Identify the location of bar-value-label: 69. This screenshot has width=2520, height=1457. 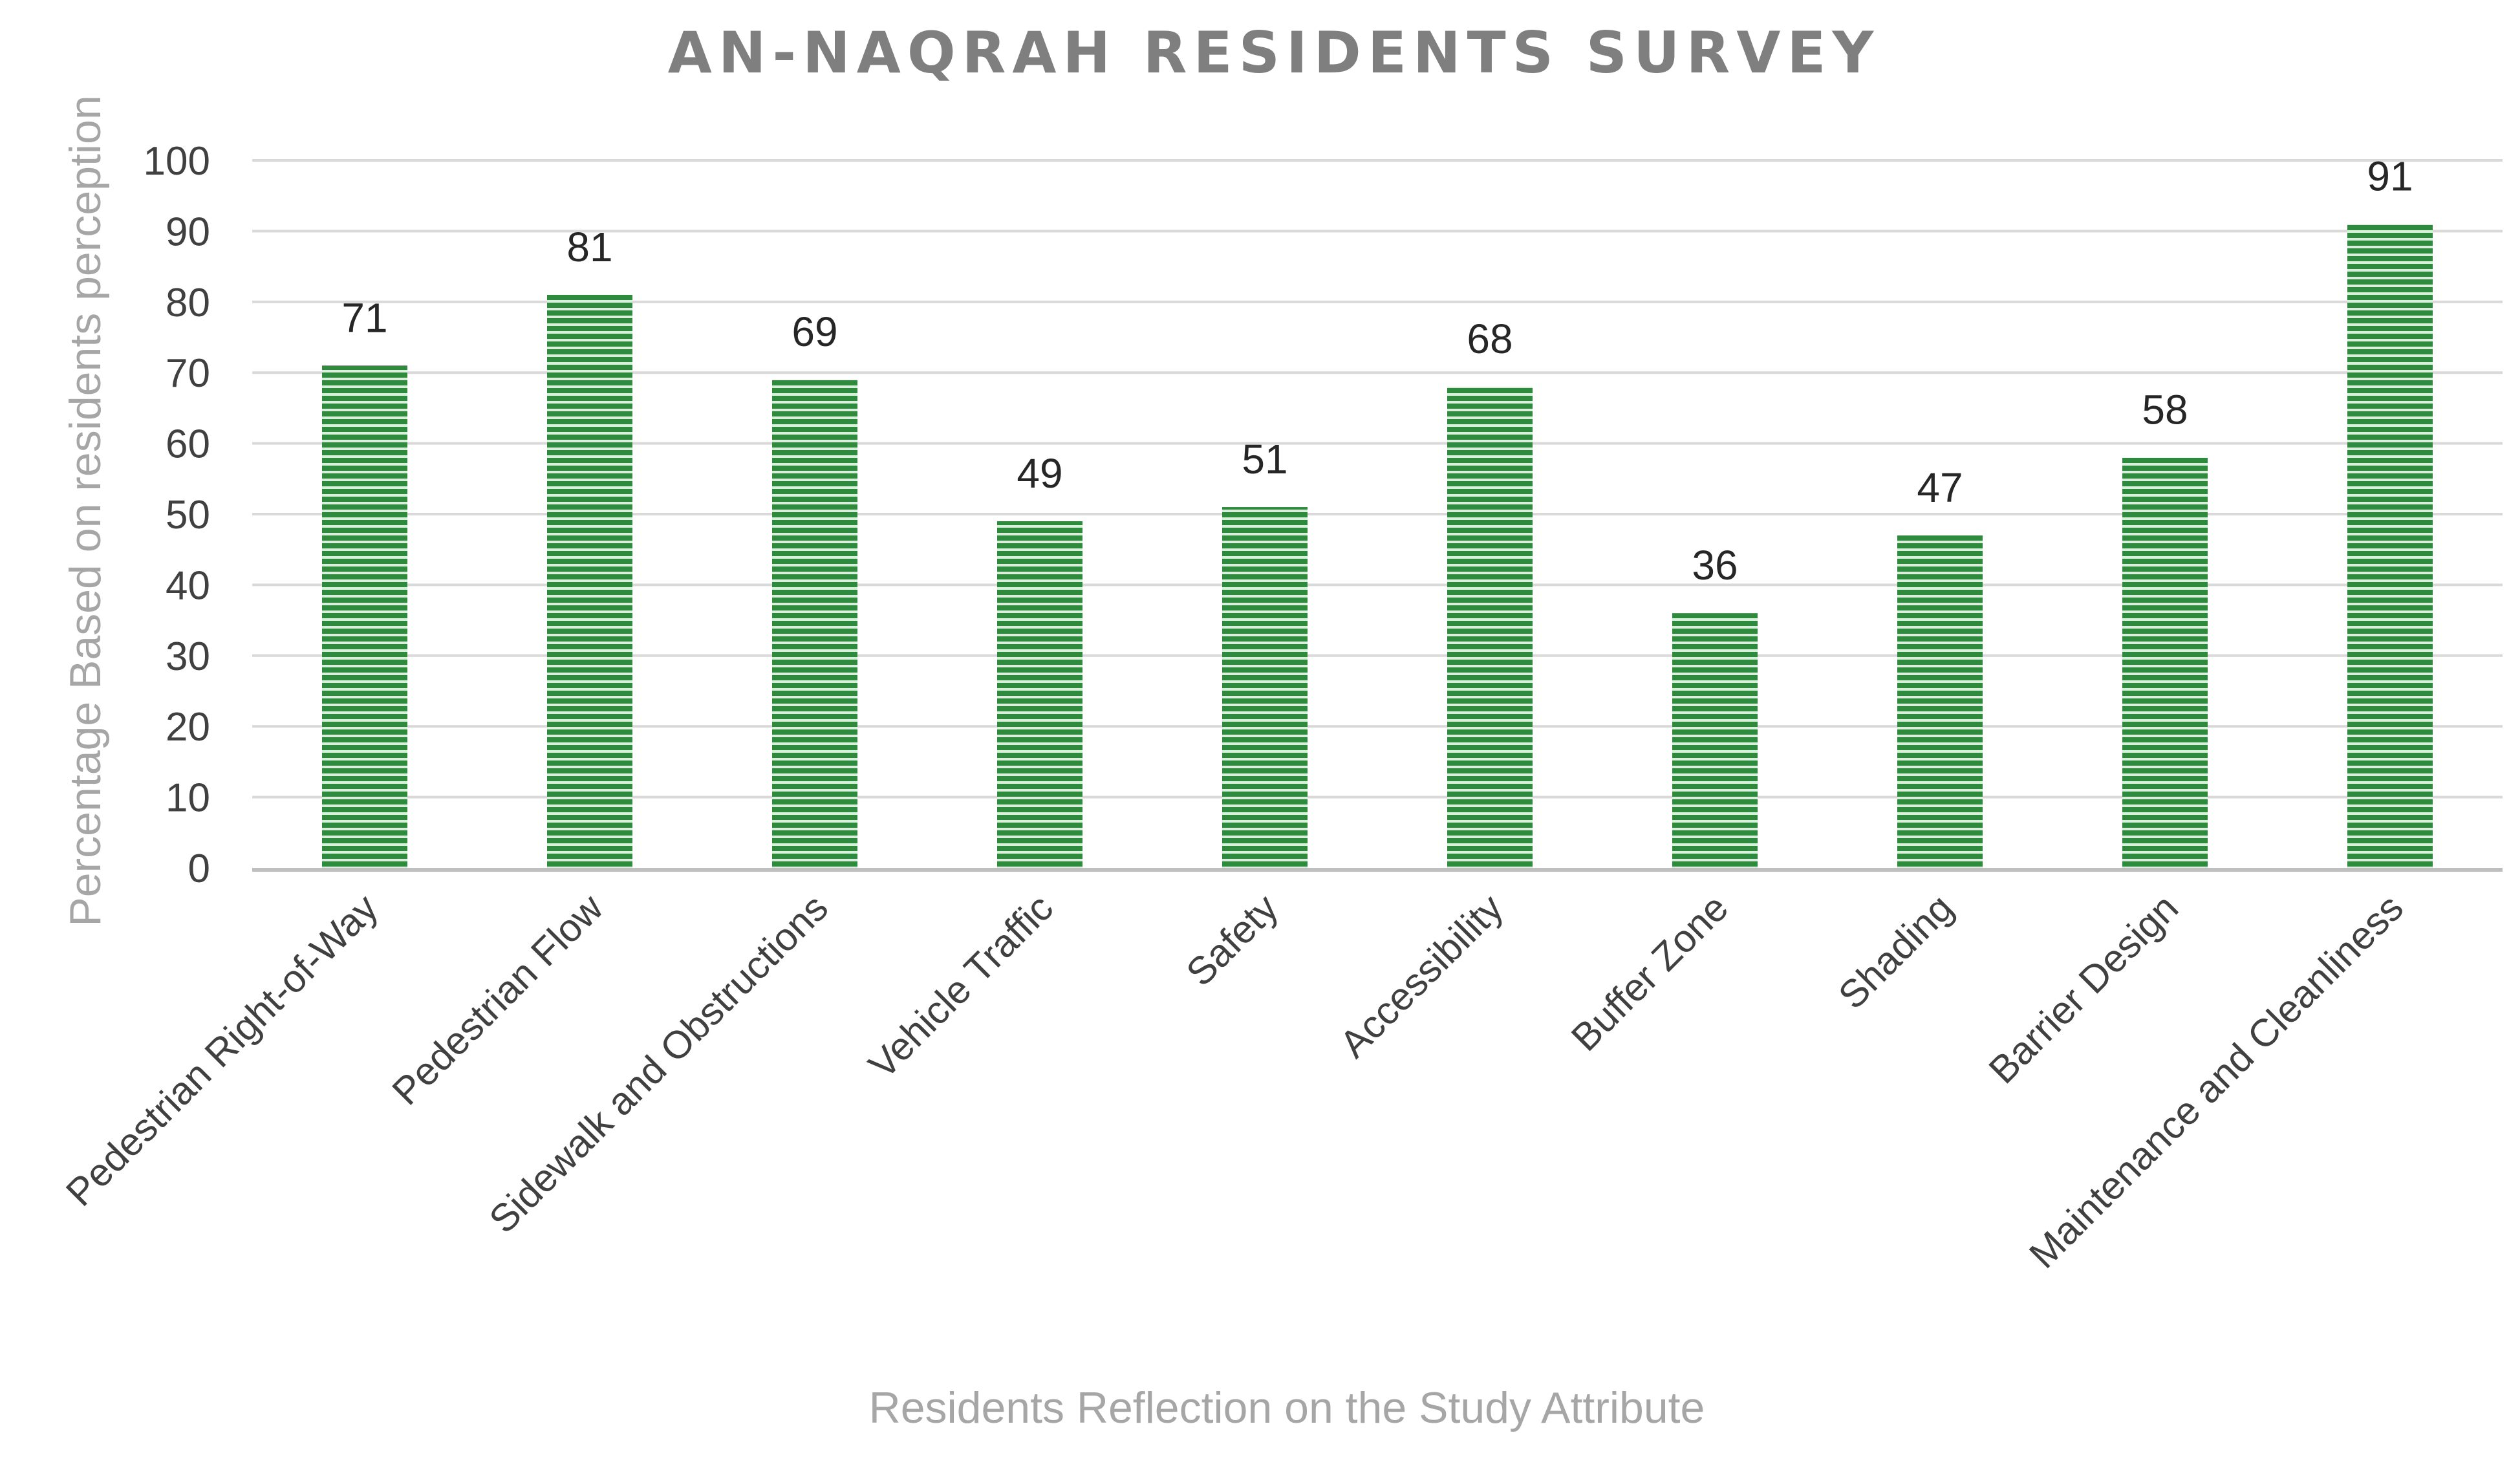
(814, 331).